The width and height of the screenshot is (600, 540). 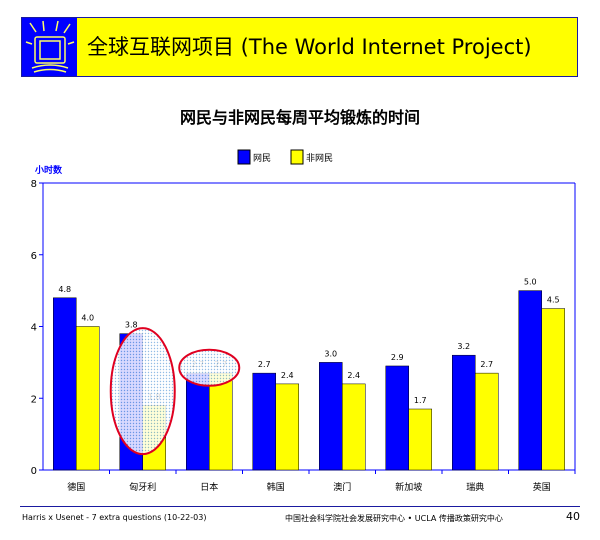 I want to click on y-tick-label: 8, so click(x=34, y=184).